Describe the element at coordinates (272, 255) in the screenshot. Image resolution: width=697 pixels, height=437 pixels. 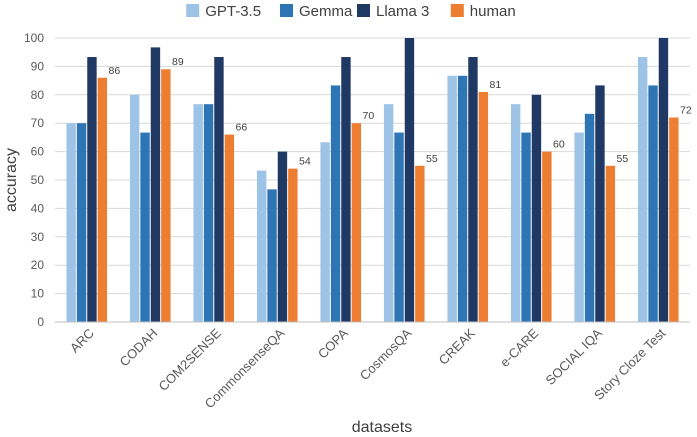
I see `bar-gemma-commonsenseqa` at that location.